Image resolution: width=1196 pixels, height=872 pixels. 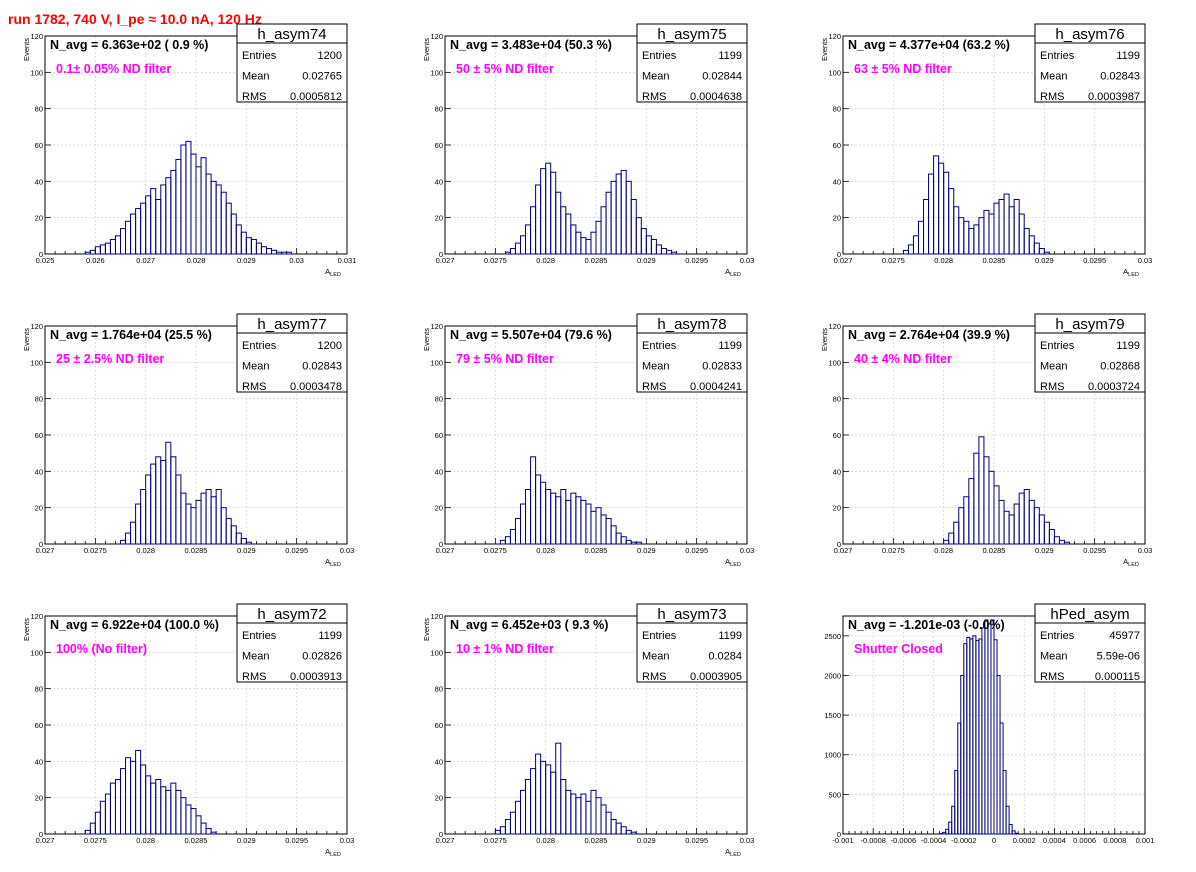 I want to click on y-tick-label: 40, so click(x=439, y=181).